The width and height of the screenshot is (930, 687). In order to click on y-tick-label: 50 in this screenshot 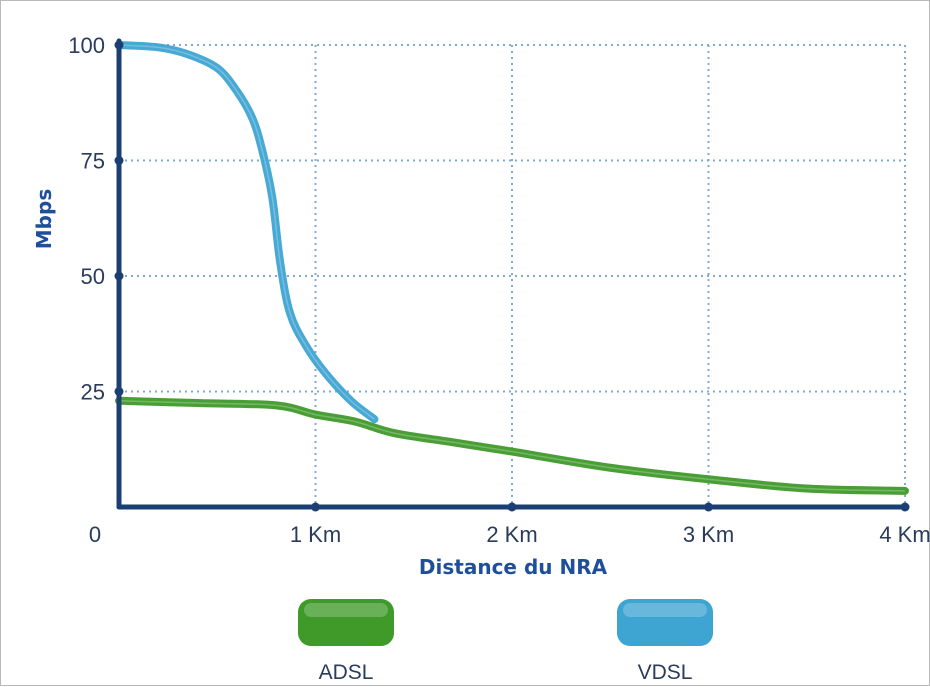, I will do `click(93, 276)`.